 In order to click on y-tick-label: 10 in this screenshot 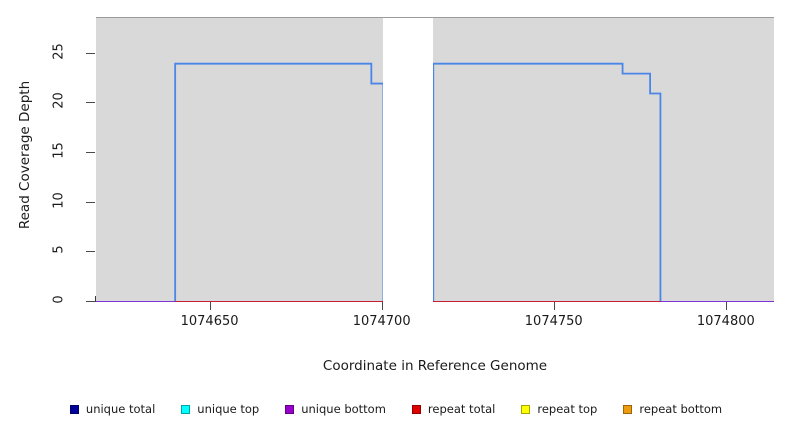, I will do `click(59, 200)`.